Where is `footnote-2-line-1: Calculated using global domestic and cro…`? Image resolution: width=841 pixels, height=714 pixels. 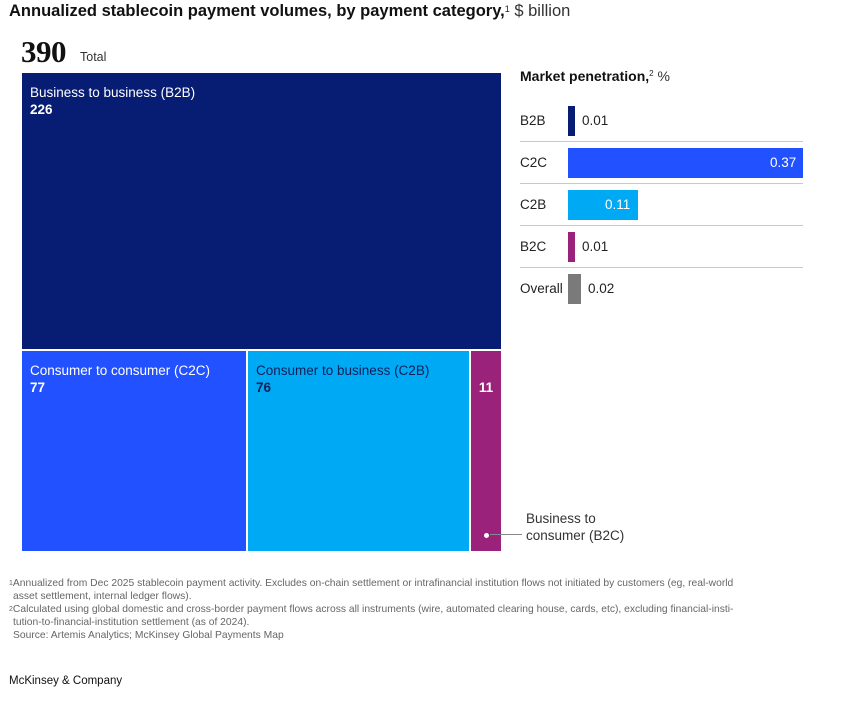
footnote-2-line-1: Calculated using global domestic and cro… is located at coordinates (373, 609).